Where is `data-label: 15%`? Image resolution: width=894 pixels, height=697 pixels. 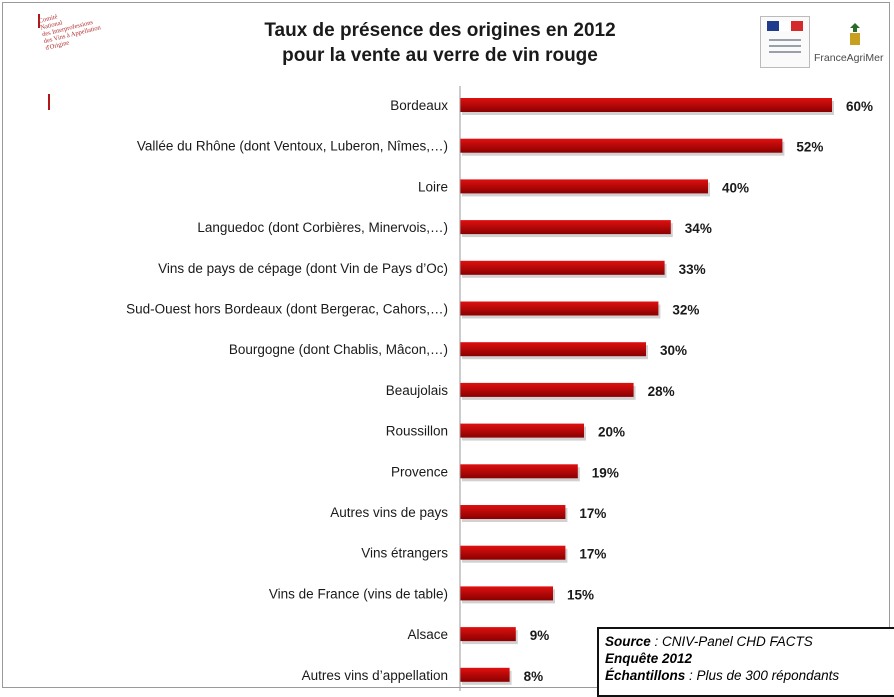 data-label: 15% is located at coordinates (580, 594).